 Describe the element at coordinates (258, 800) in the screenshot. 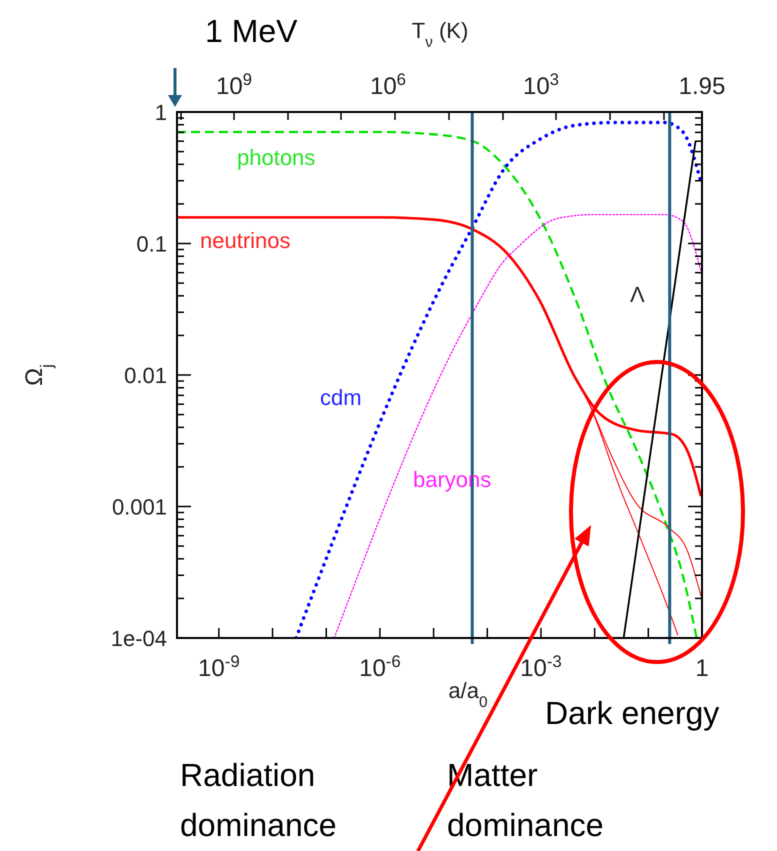

I see `text: Radiation dominance` at that location.